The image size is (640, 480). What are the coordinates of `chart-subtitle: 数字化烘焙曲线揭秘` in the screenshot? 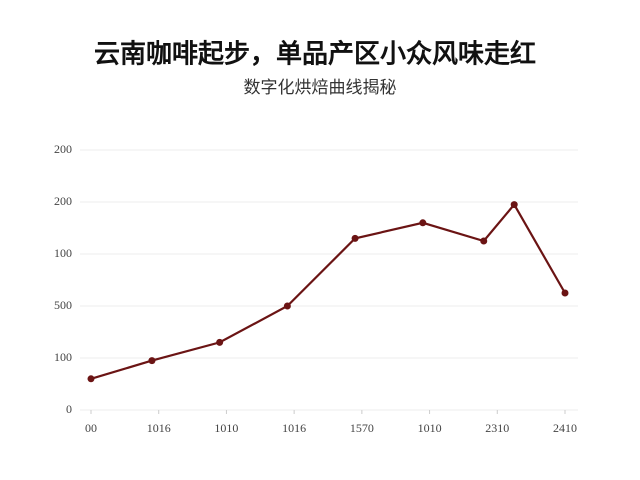 It's located at (320, 88).